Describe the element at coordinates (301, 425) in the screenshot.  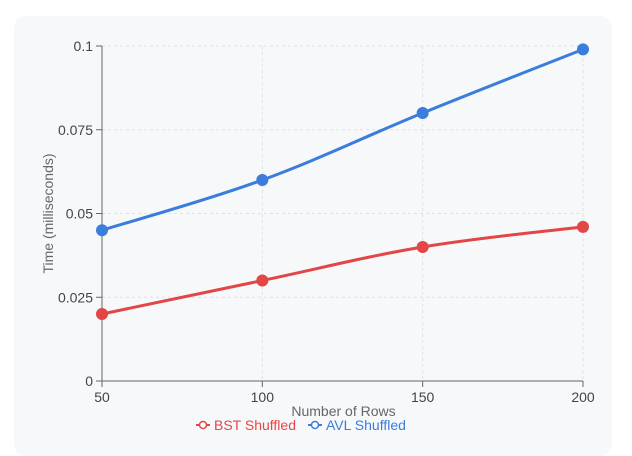
I see `legend: BST Shuffled AVL Shuffled` at that location.